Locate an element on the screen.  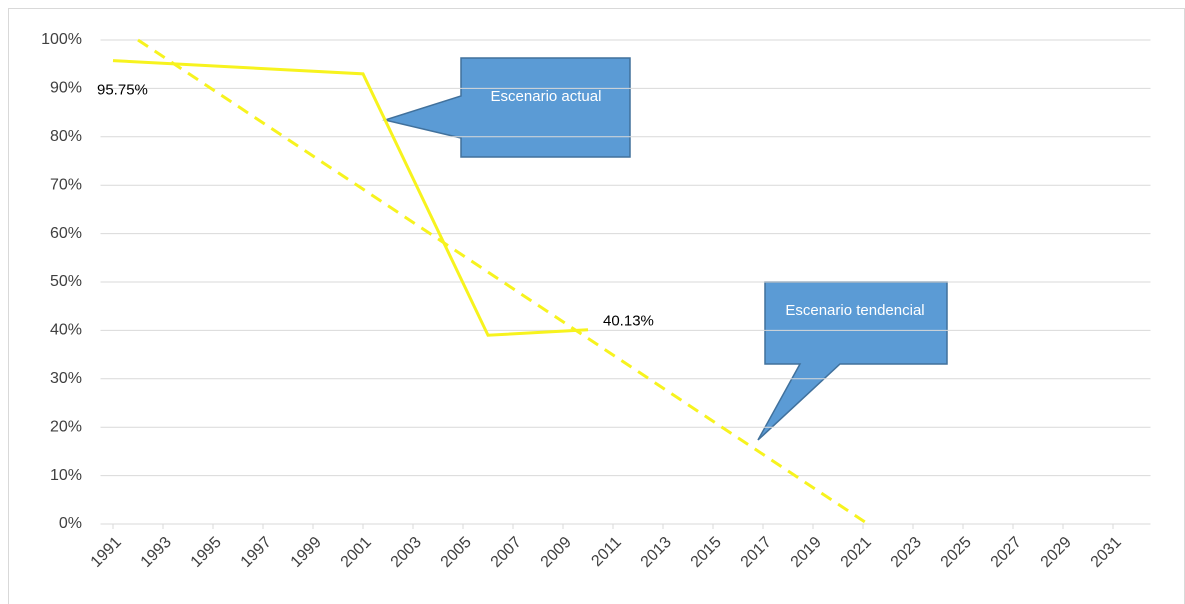
y-tick-label: 80% is located at coordinates (66, 136).